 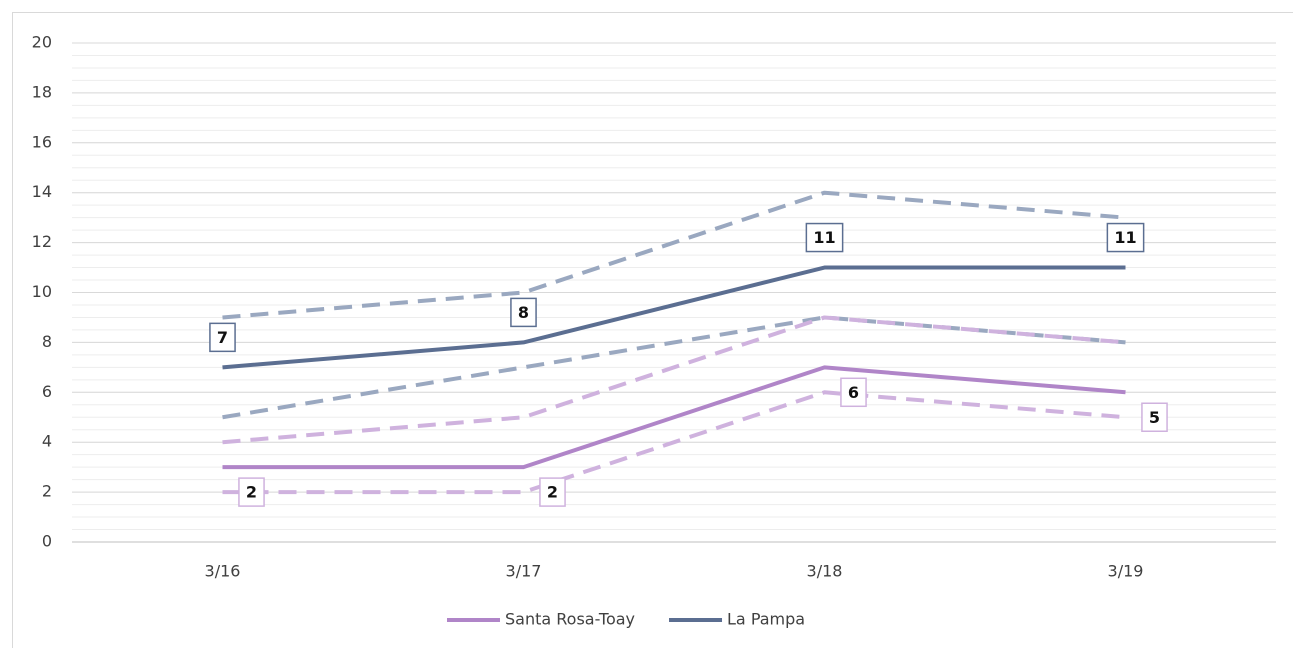 I want to click on legend-label: La Pampa, so click(x=766, y=619).